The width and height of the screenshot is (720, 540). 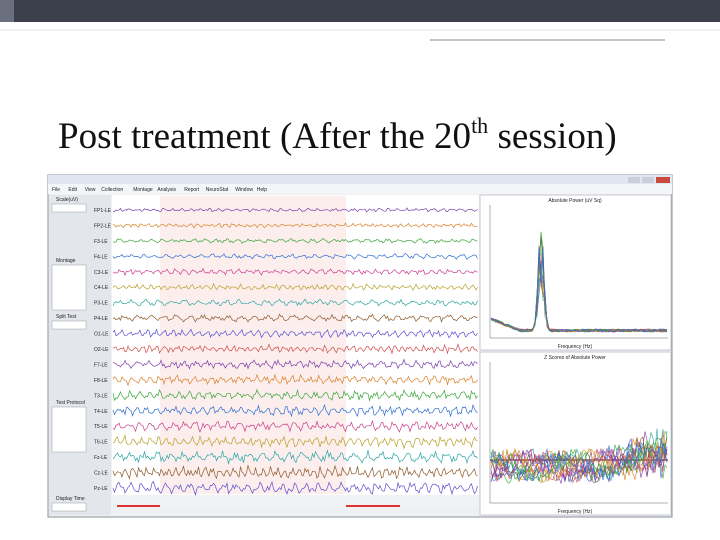 What do you see at coordinates (101, 381) in the screenshot?
I see `channel-label: F8-LE` at bounding box center [101, 381].